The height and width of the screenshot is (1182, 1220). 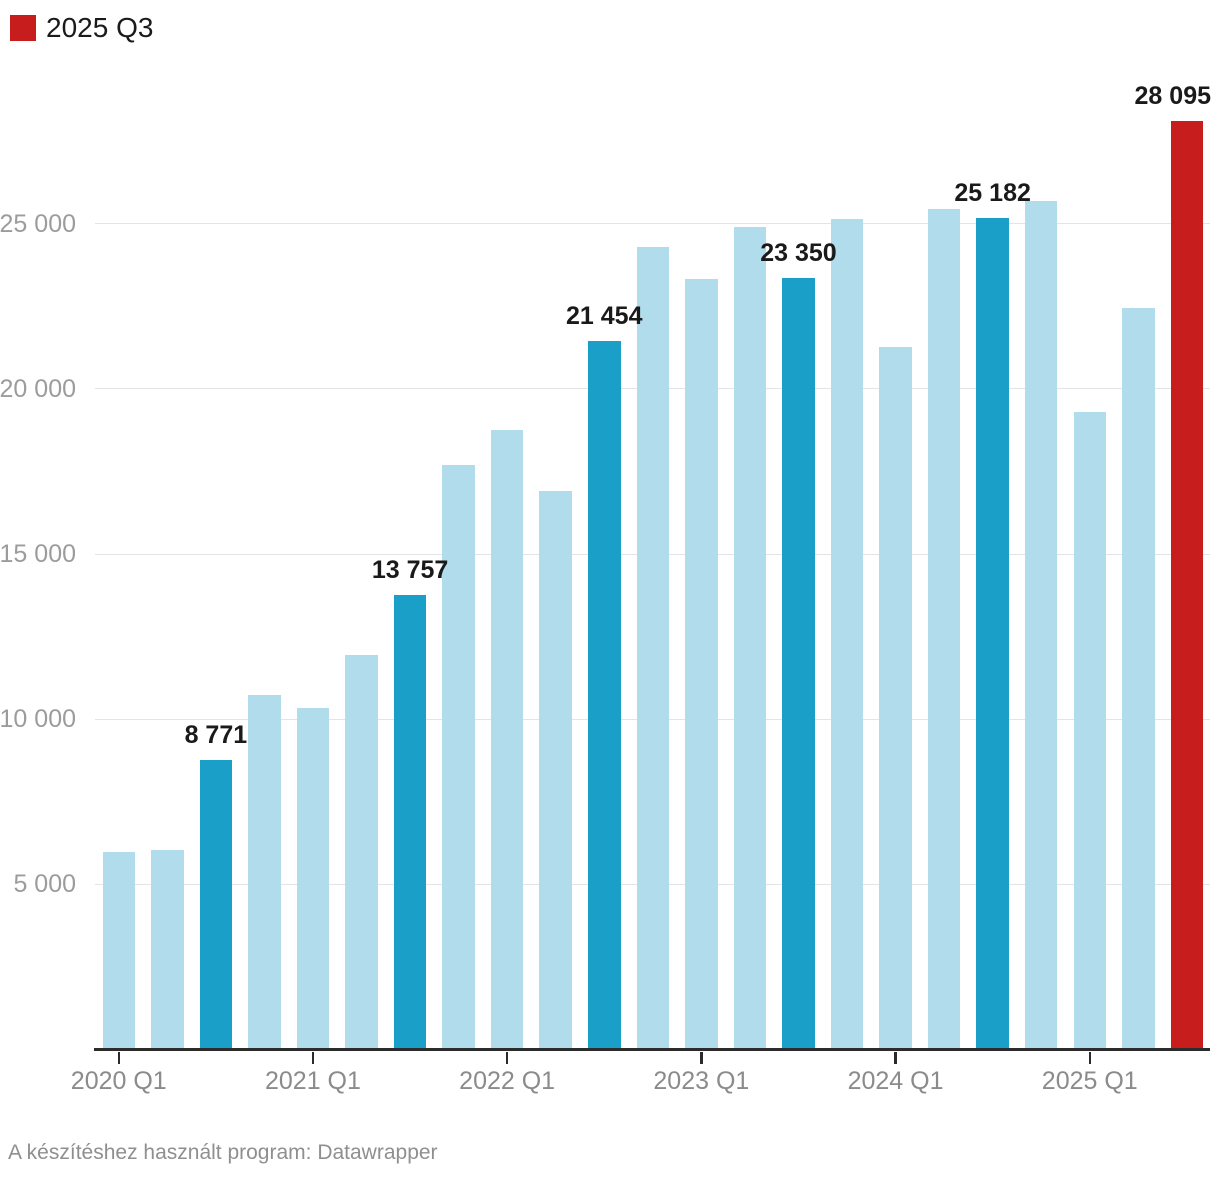 I want to click on bar-value-label: 28 095, so click(x=1172, y=96).